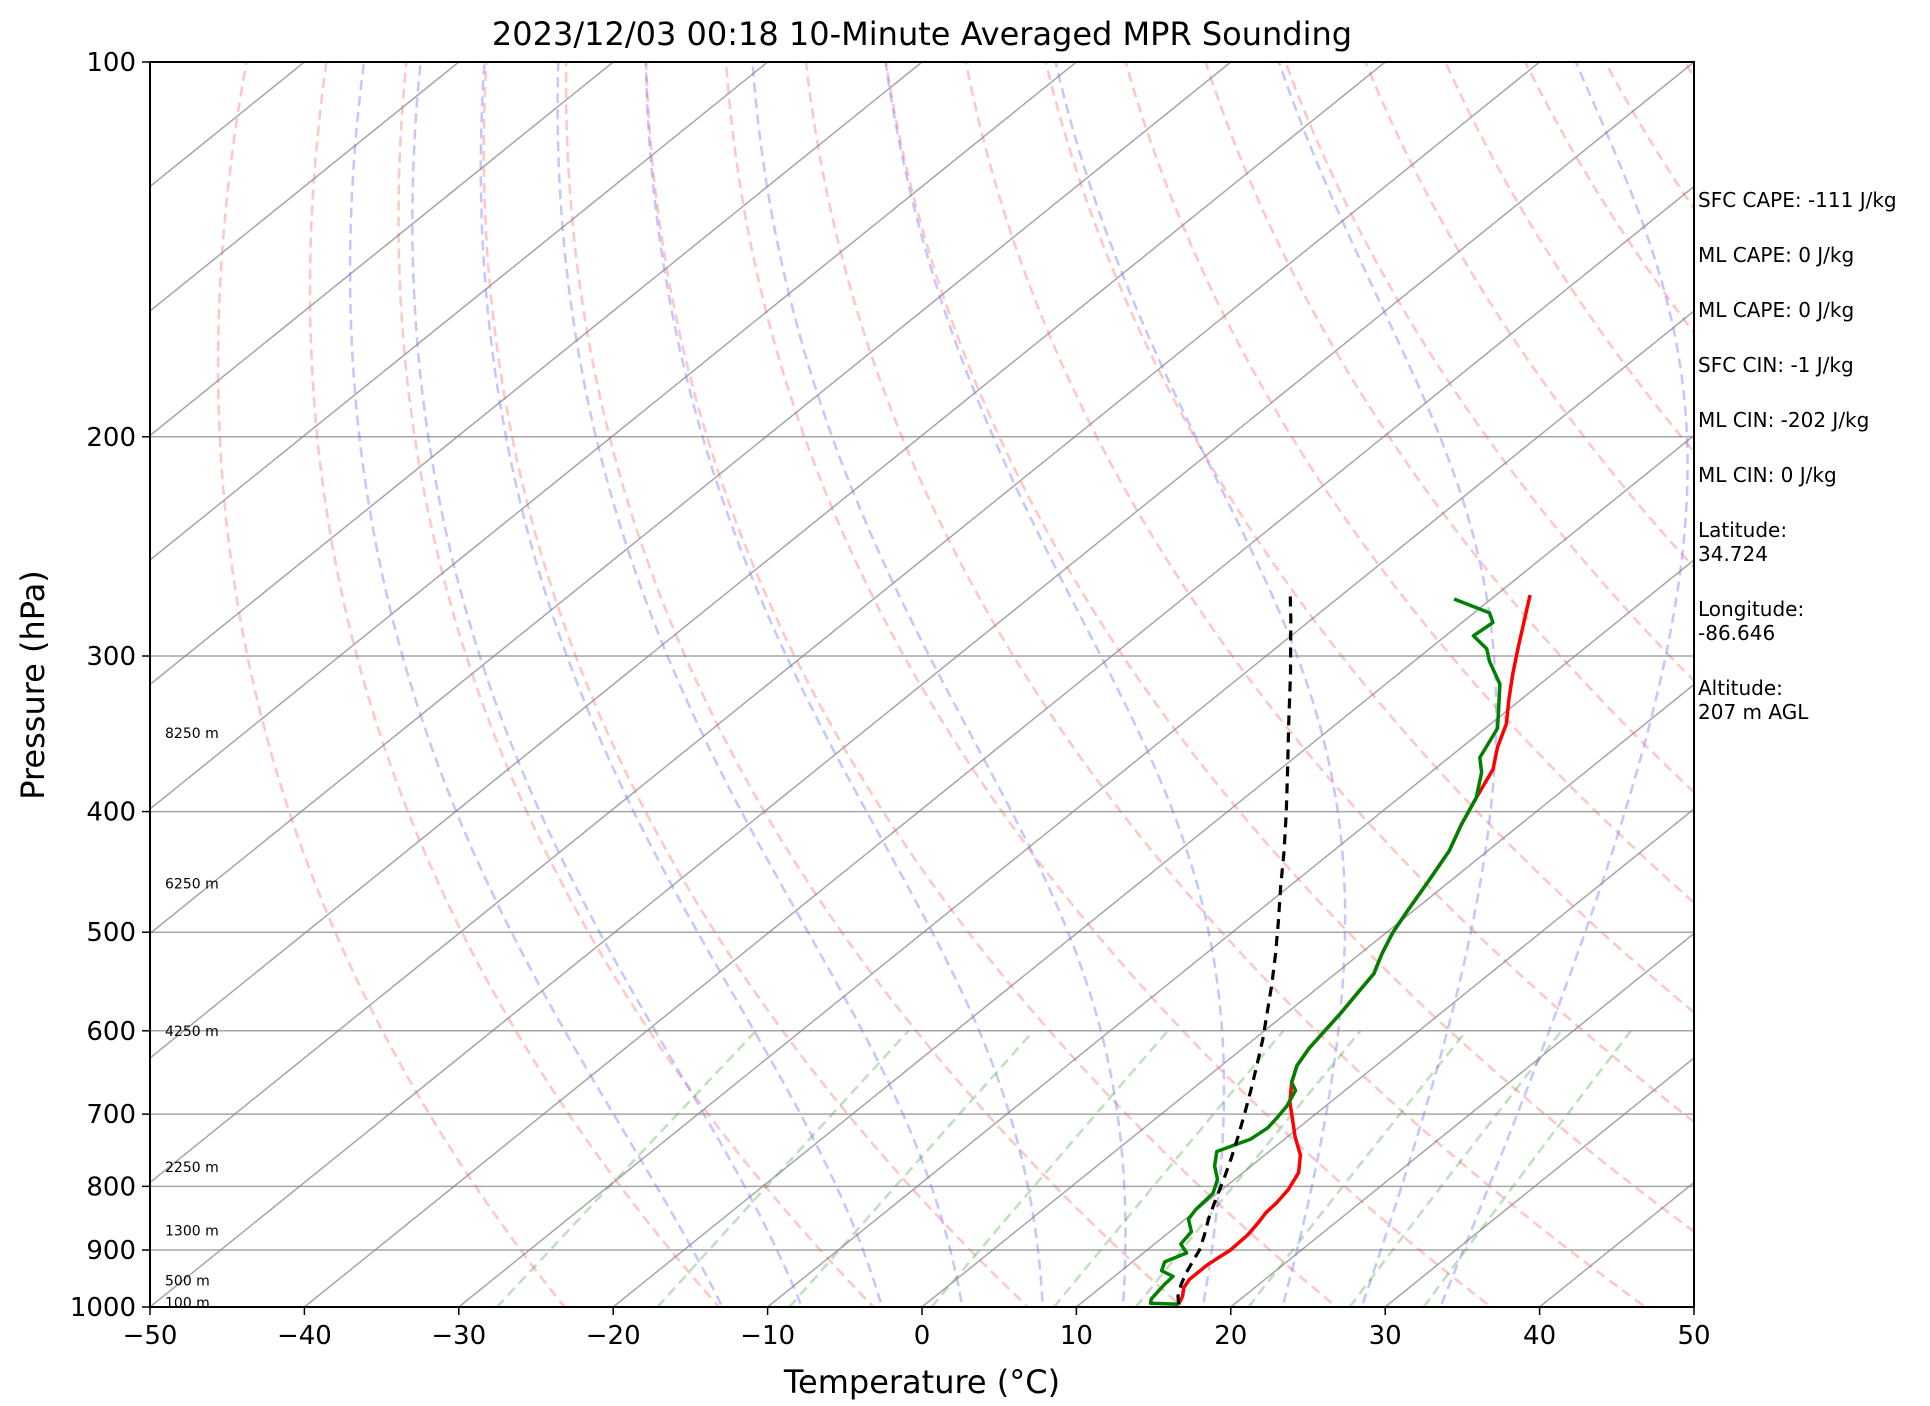 Image resolution: width=1930 pixels, height=1406 pixels. I want to click on parcel-profile-line, so click(1234, 948).